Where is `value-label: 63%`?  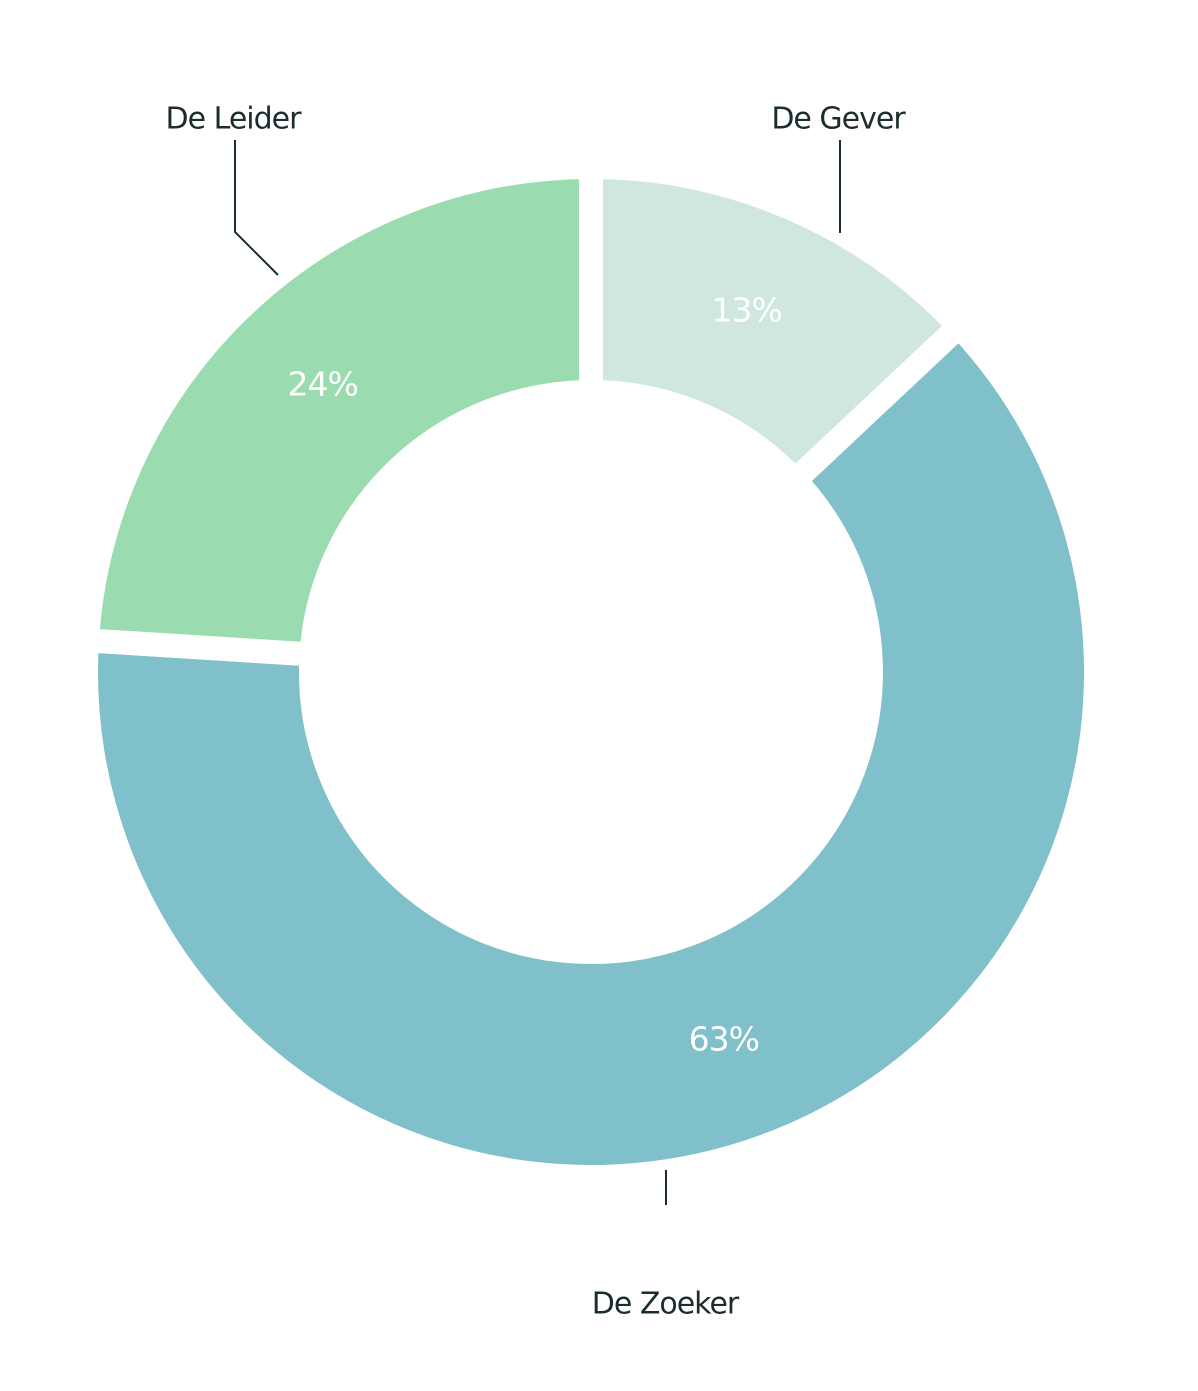
value-label: 63% is located at coordinates (724, 1038).